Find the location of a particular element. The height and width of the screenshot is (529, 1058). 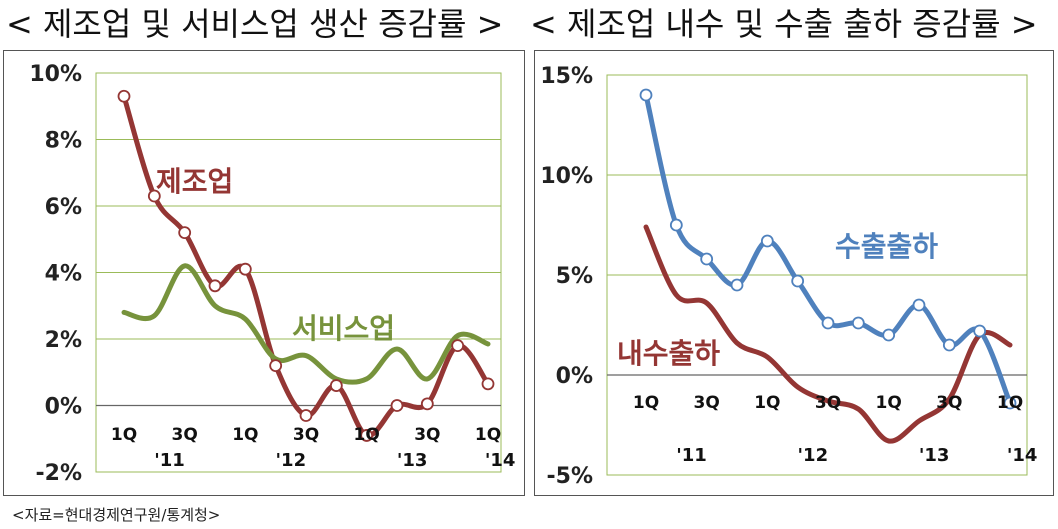

y-tick-label: 4% is located at coordinates (63, 274).